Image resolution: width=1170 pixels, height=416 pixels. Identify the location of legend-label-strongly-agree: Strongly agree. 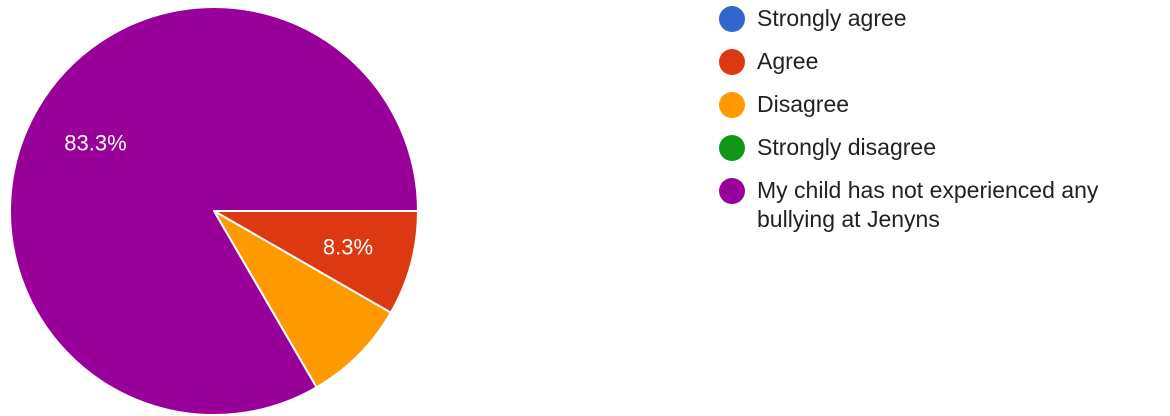
(832, 18).